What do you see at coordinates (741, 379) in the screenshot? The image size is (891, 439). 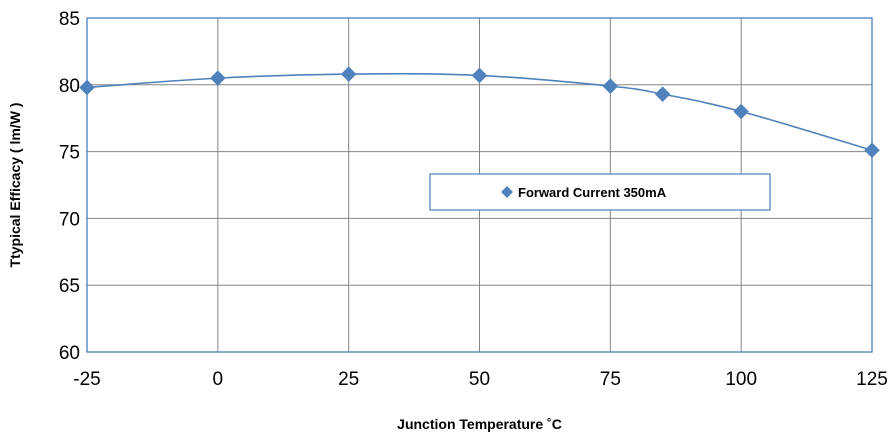 I see `x-tick-label: 100` at bounding box center [741, 379].